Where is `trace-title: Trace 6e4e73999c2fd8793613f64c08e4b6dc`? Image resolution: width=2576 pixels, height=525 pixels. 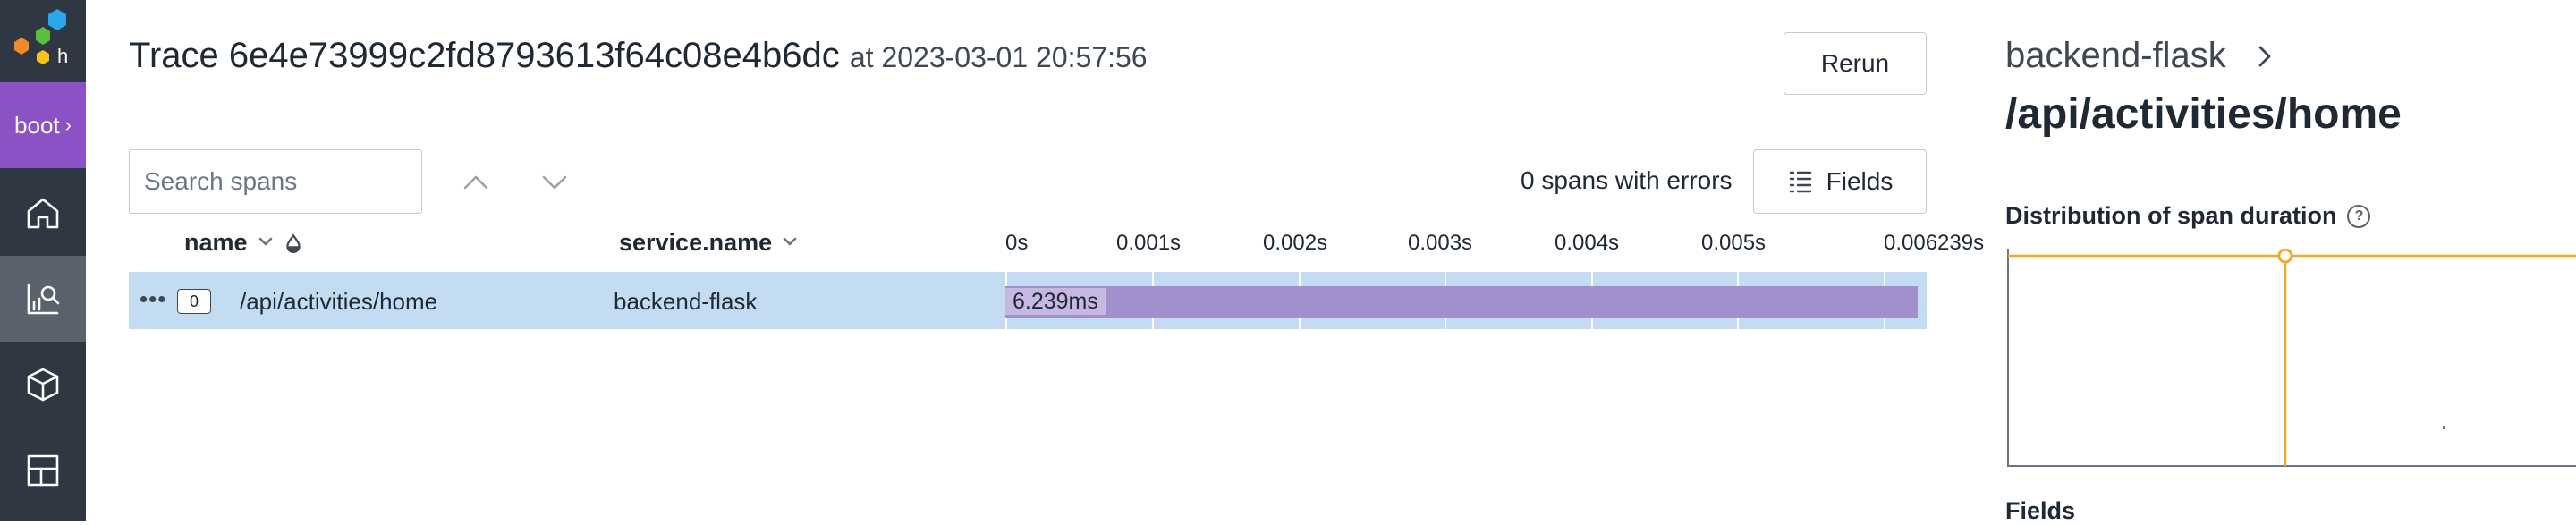
trace-title: Trace 6e4e73999c2fd8793613f64c08e4b6dc is located at coordinates (484, 55).